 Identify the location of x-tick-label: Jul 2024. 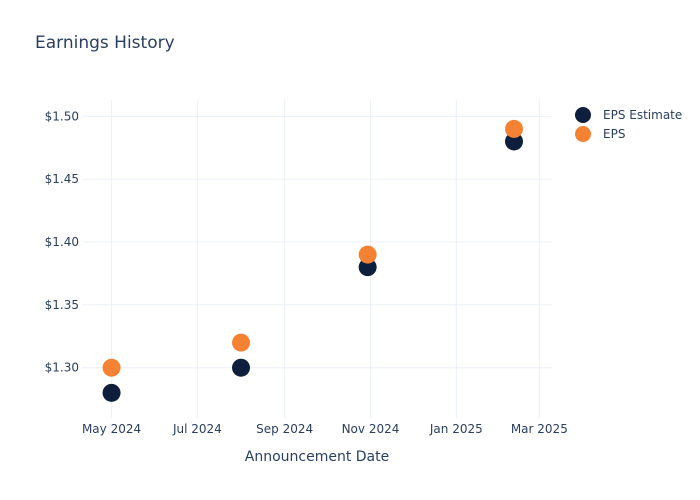
(197, 429).